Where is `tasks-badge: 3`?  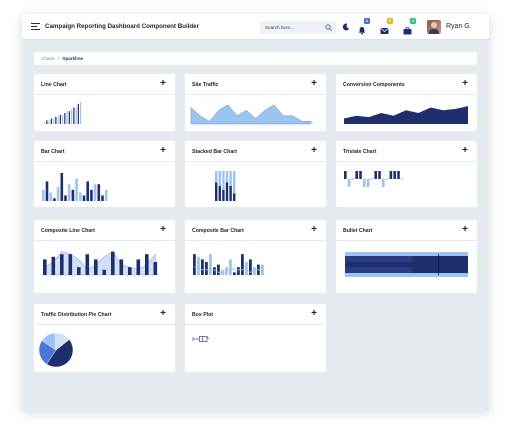 tasks-badge: 3 is located at coordinates (413, 21).